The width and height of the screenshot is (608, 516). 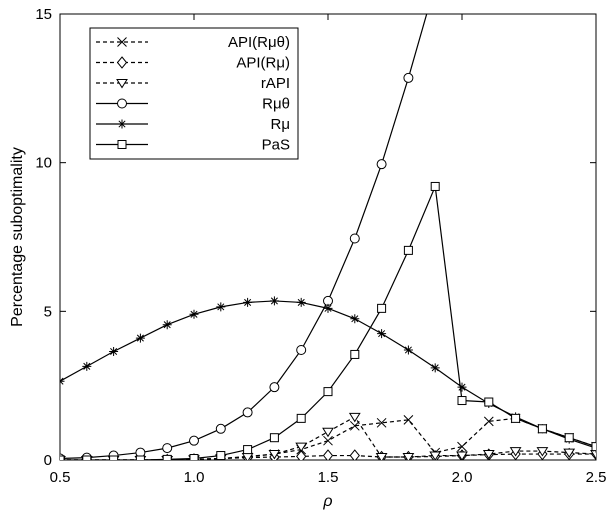 What do you see at coordinates (328, 477) in the screenshot?
I see `x-tick-label: 1.5` at bounding box center [328, 477].